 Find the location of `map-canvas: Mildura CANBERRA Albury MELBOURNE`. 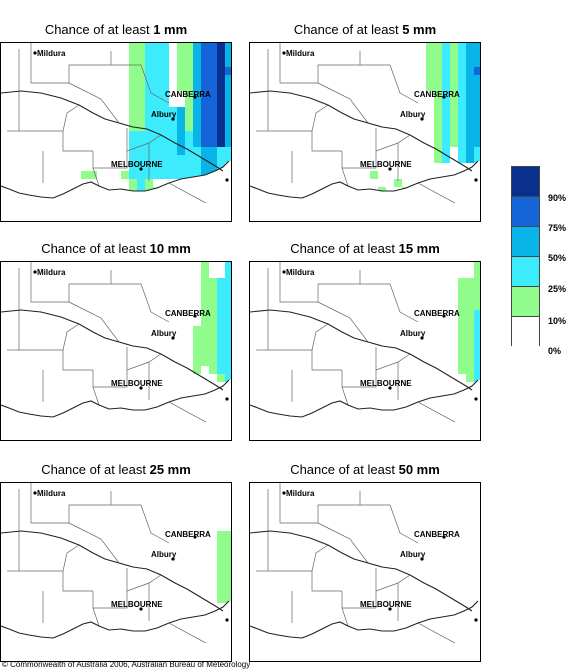

map-canvas: Mildura CANBERRA Albury MELBOURNE is located at coordinates (116, 572).